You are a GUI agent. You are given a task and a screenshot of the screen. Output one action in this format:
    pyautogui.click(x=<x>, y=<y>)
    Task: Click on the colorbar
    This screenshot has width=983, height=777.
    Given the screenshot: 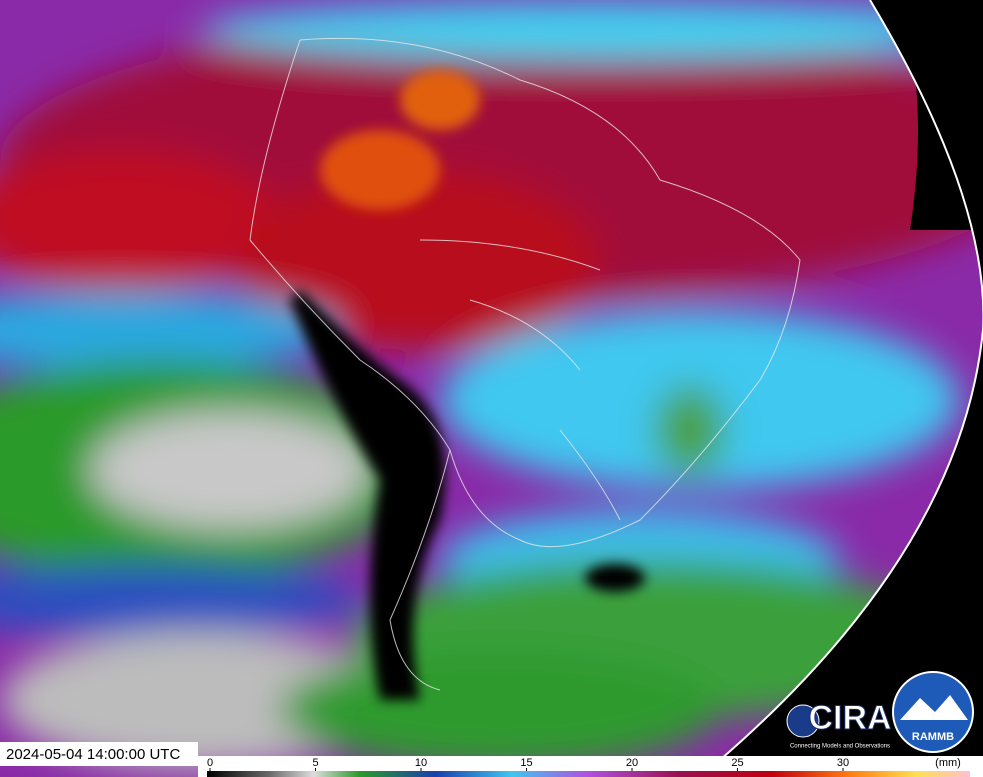 What is the action you would take?
    pyautogui.click(x=588, y=774)
    